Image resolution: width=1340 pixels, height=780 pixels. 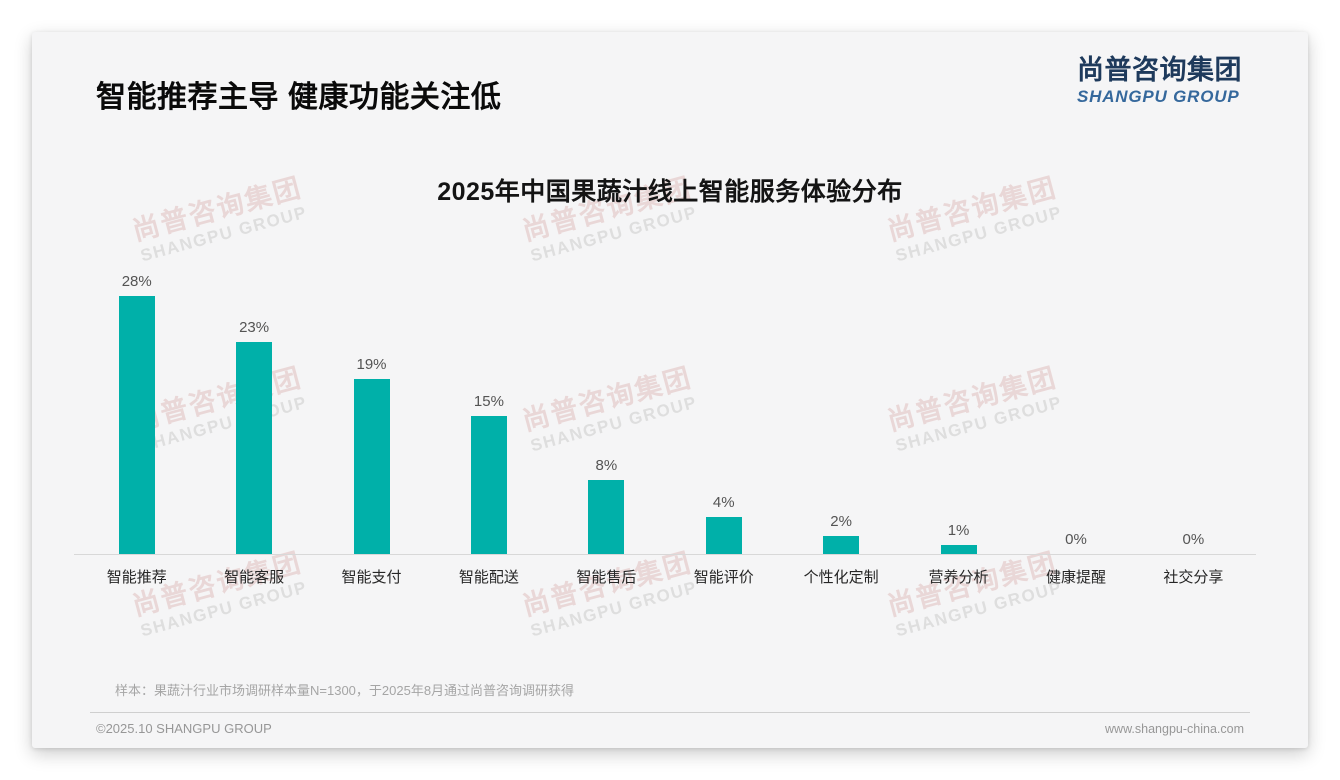 What do you see at coordinates (958, 530) in the screenshot?
I see `bar-value-label: 1%` at bounding box center [958, 530].